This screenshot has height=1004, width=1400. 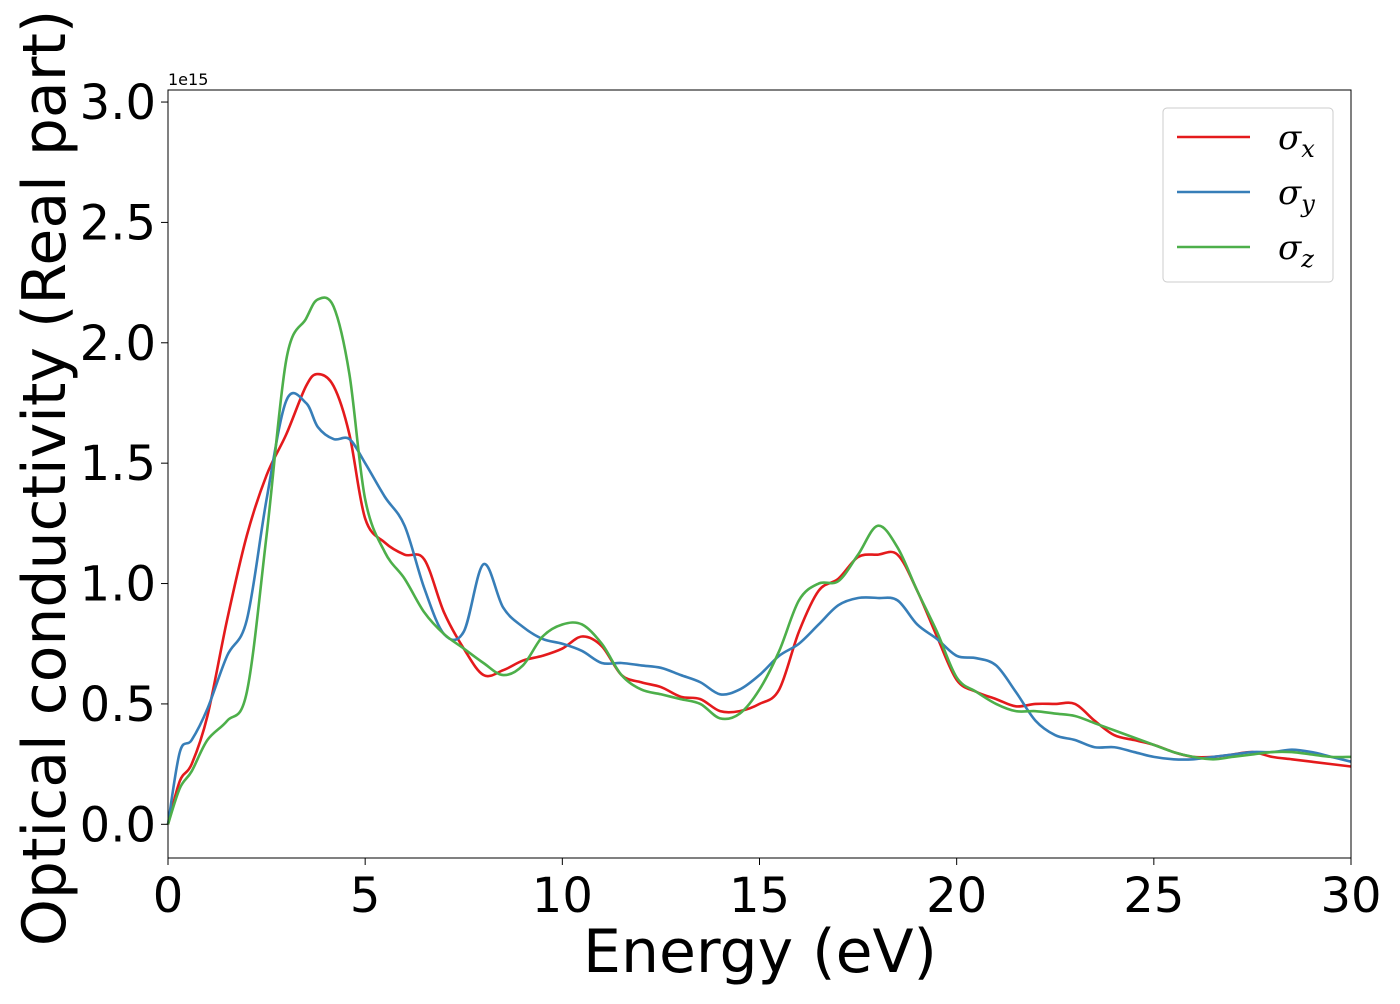 What do you see at coordinates (118, 344) in the screenshot?
I see `y-tick-label: 2.0` at bounding box center [118, 344].